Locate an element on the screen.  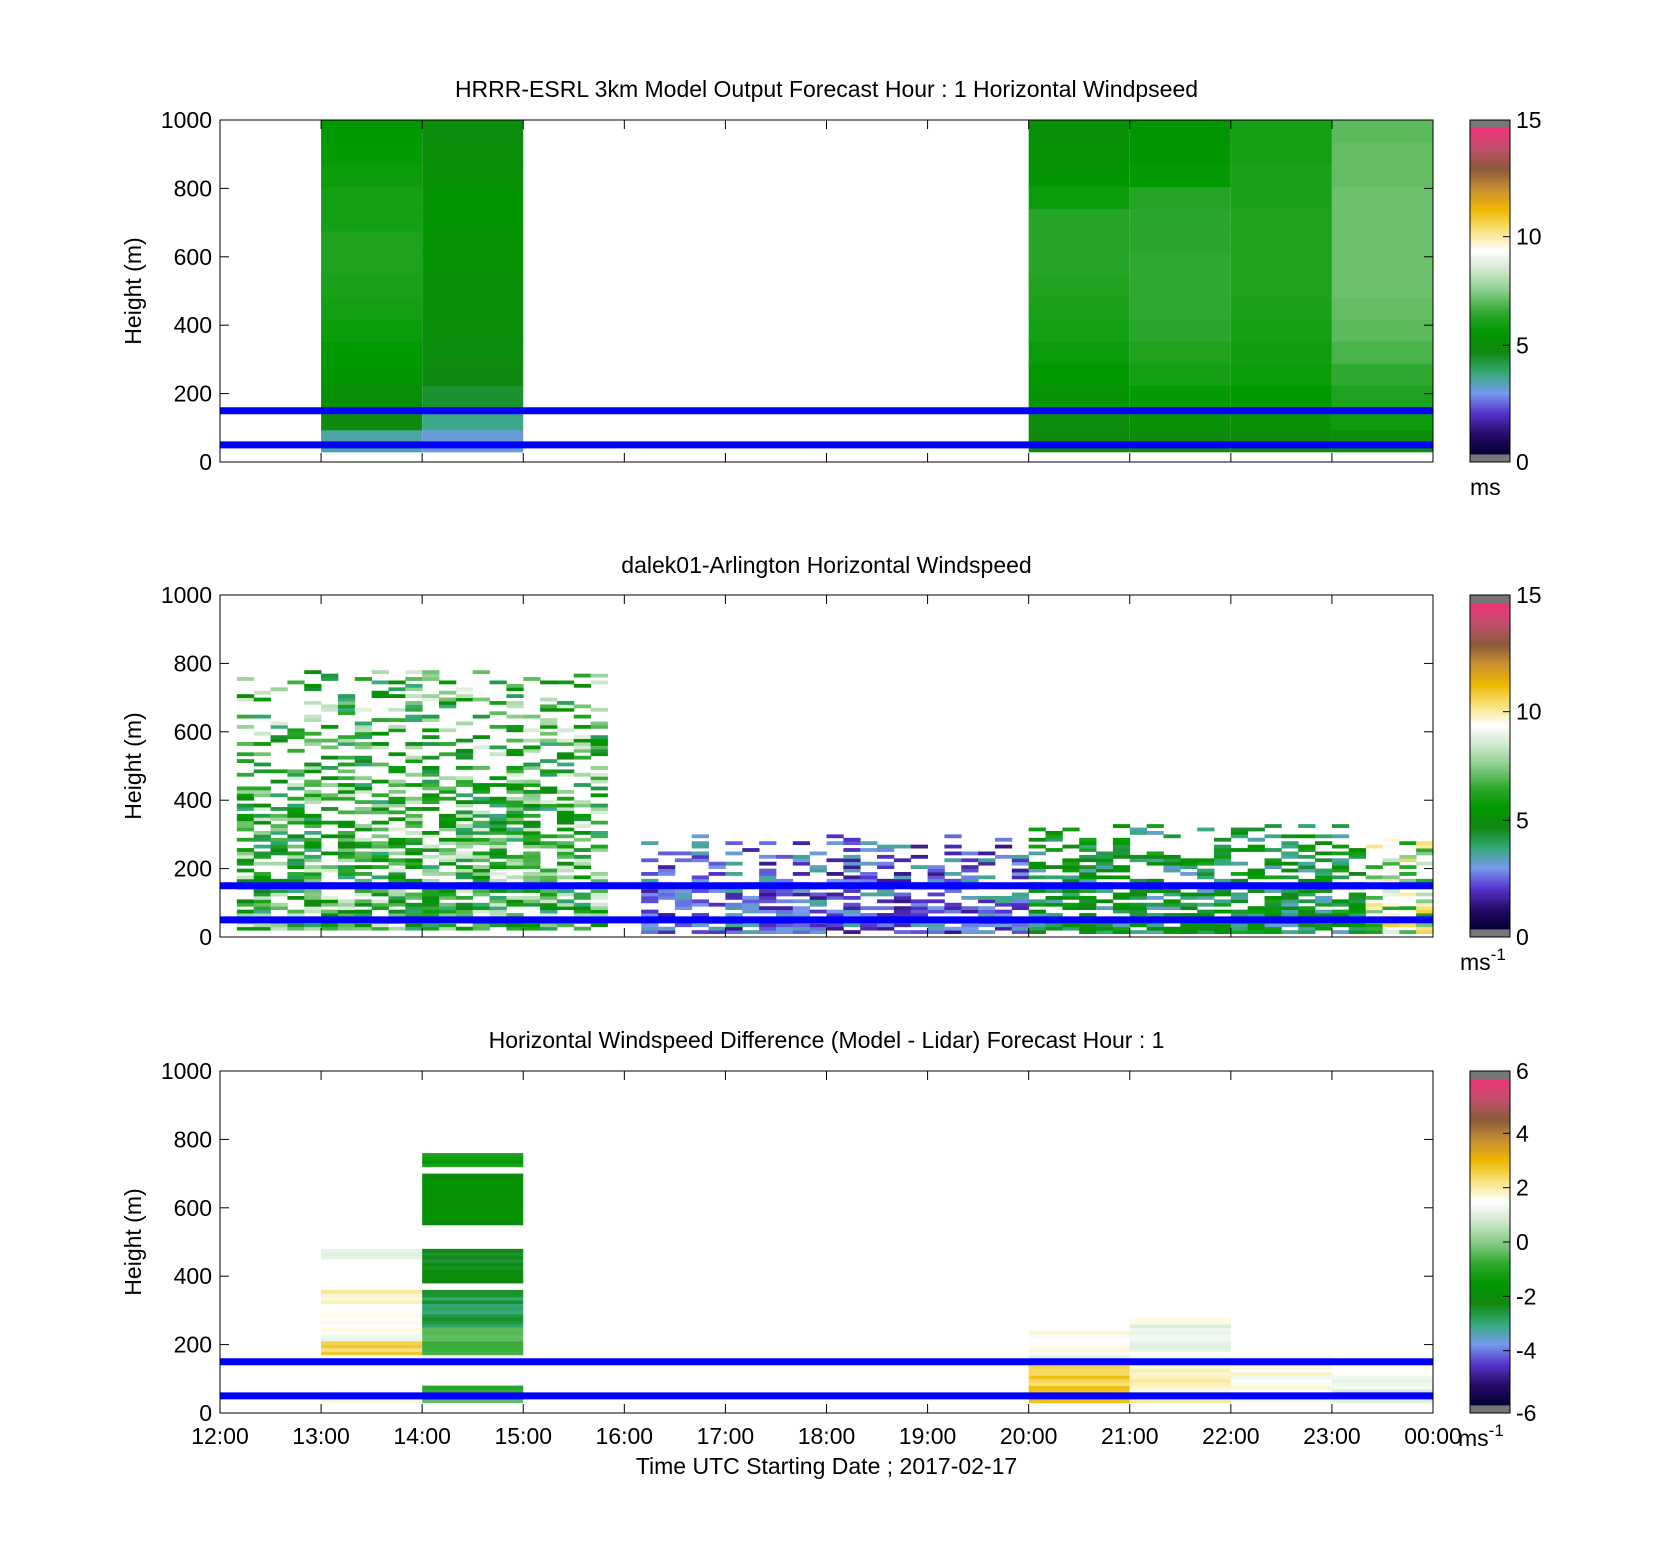
y-tick-label: 800 is located at coordinates (193, 188).